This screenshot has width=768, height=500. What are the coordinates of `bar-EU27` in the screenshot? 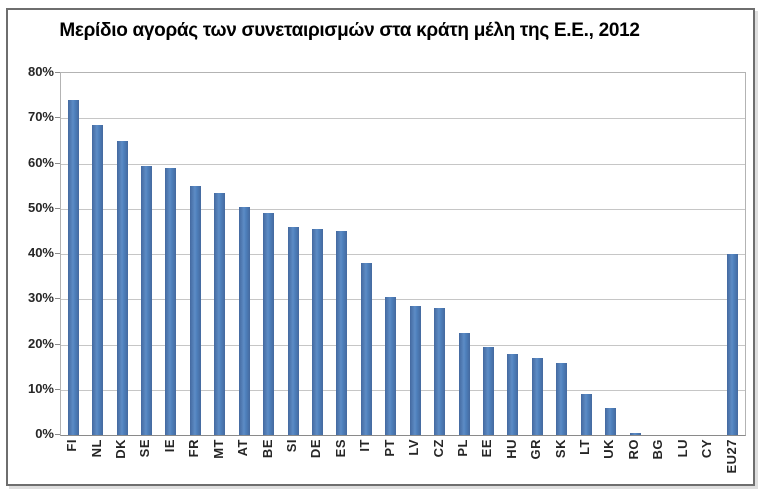 It's located at (733, 344).